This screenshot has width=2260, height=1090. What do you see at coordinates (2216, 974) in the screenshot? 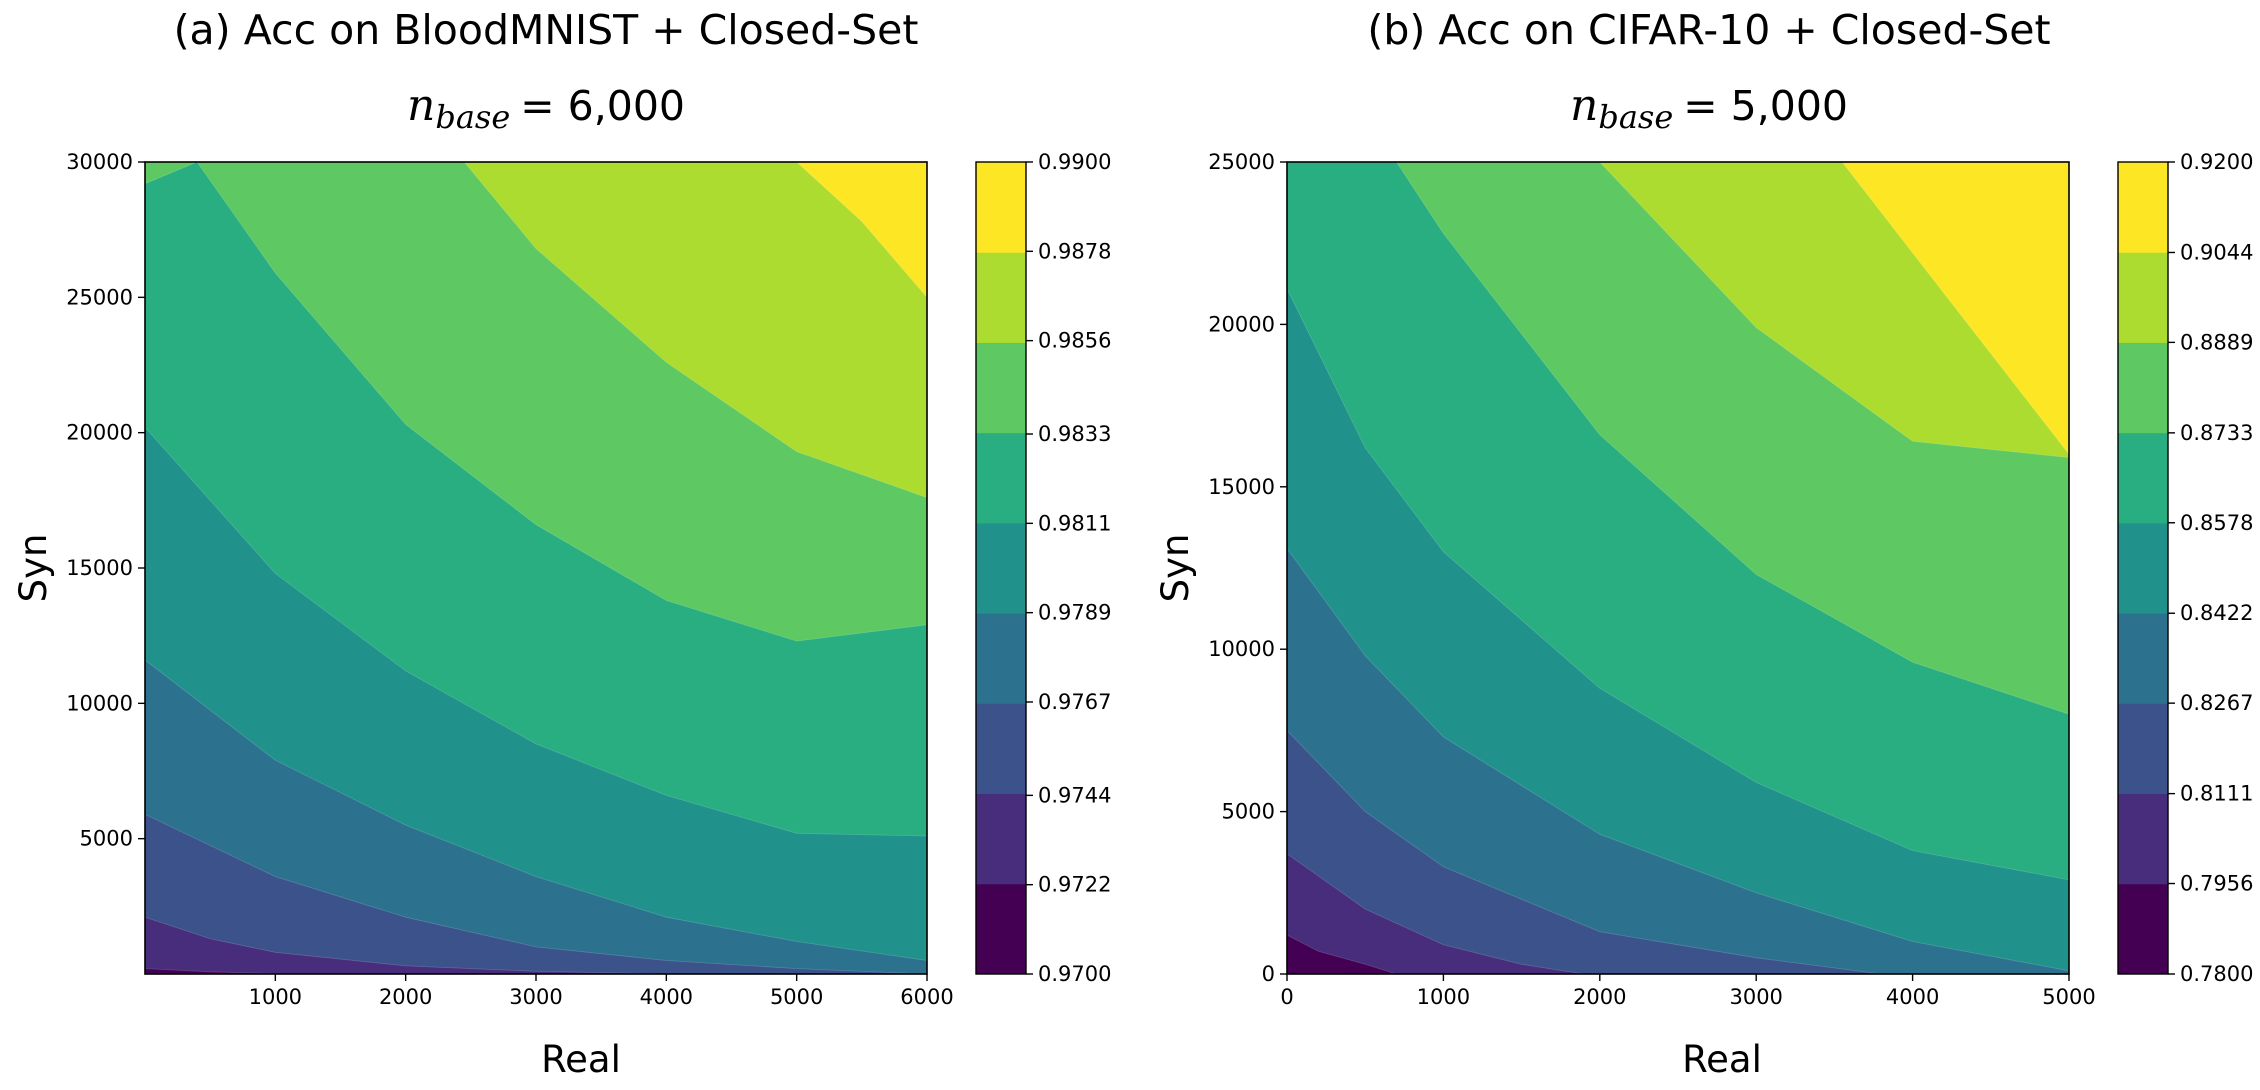
I see `colorbar-tick-label: 0.7800` at bounding box center [2216, 974].